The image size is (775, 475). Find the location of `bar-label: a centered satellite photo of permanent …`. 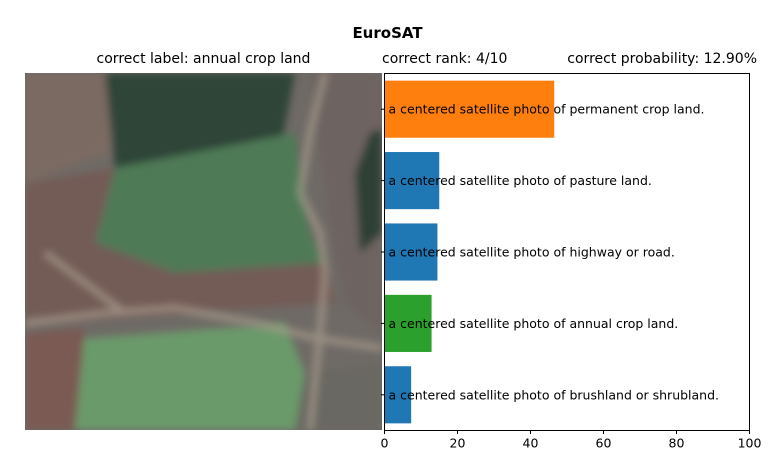

bar-label: a centered satellite photo of permanent … is located at coordinates (547, 109).